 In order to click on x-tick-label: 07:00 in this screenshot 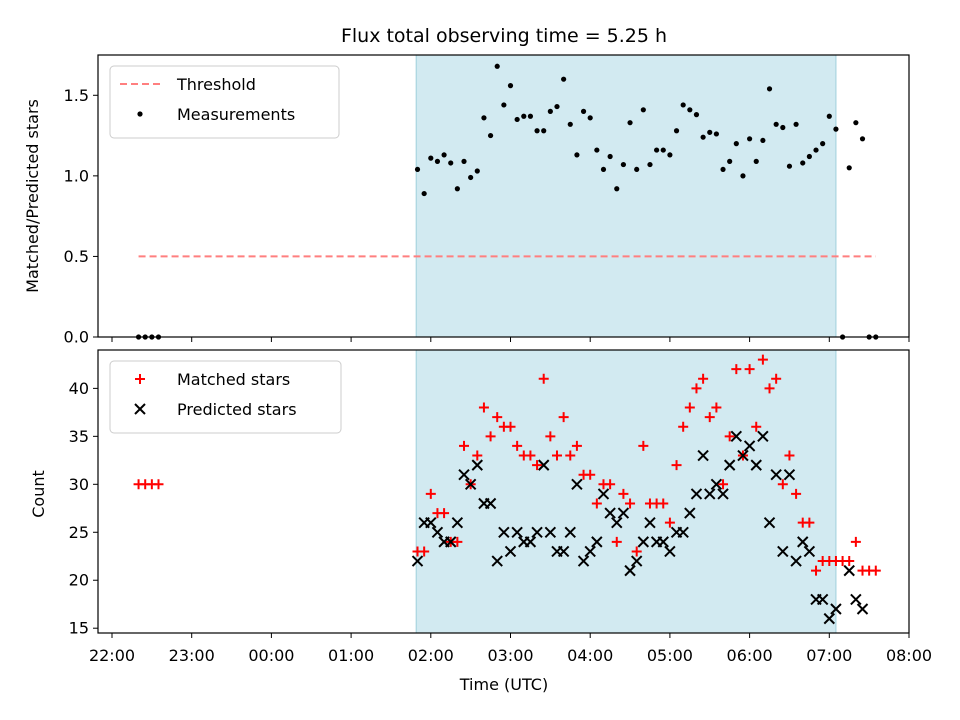, I will do `click(829, 655)`.